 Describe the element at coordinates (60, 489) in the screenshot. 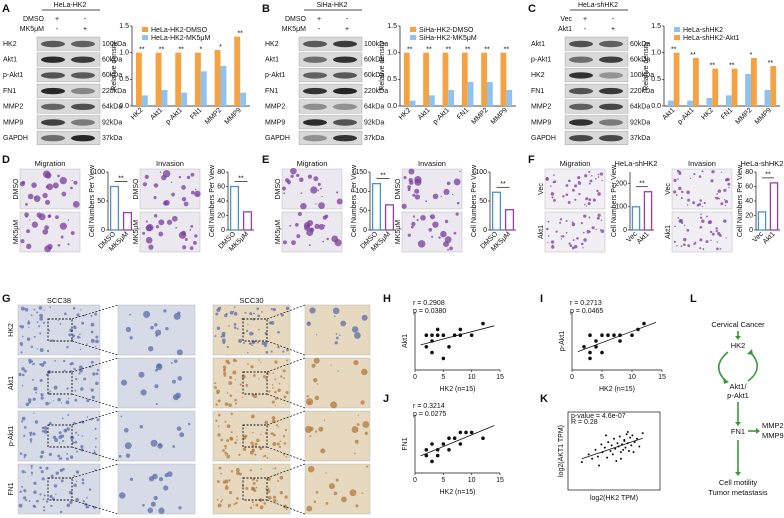

I see `zoom-box` at that location.